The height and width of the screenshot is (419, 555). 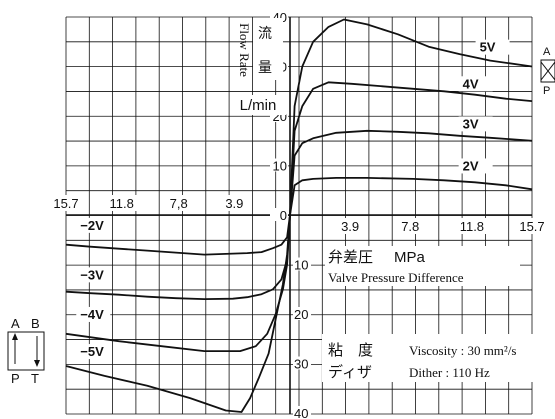 What do you see at coordinates (546, 91) in the screenshot?
I see `symbol-top-port-p: P` at bounding box center [546, 91].